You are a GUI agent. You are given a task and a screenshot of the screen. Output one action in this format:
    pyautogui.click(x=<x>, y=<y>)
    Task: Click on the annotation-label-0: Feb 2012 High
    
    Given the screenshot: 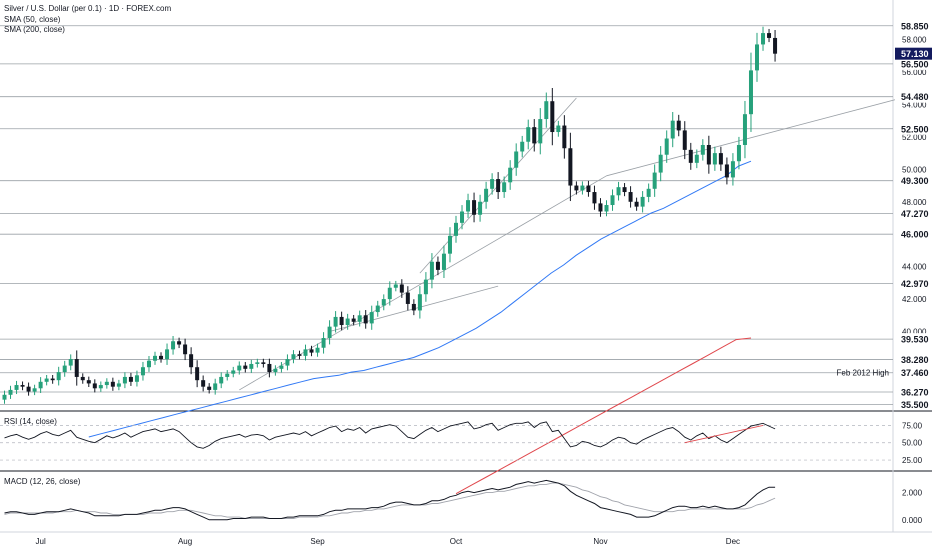 What is the action you would take?
    pyautogui.click(x=863, y=373)
    